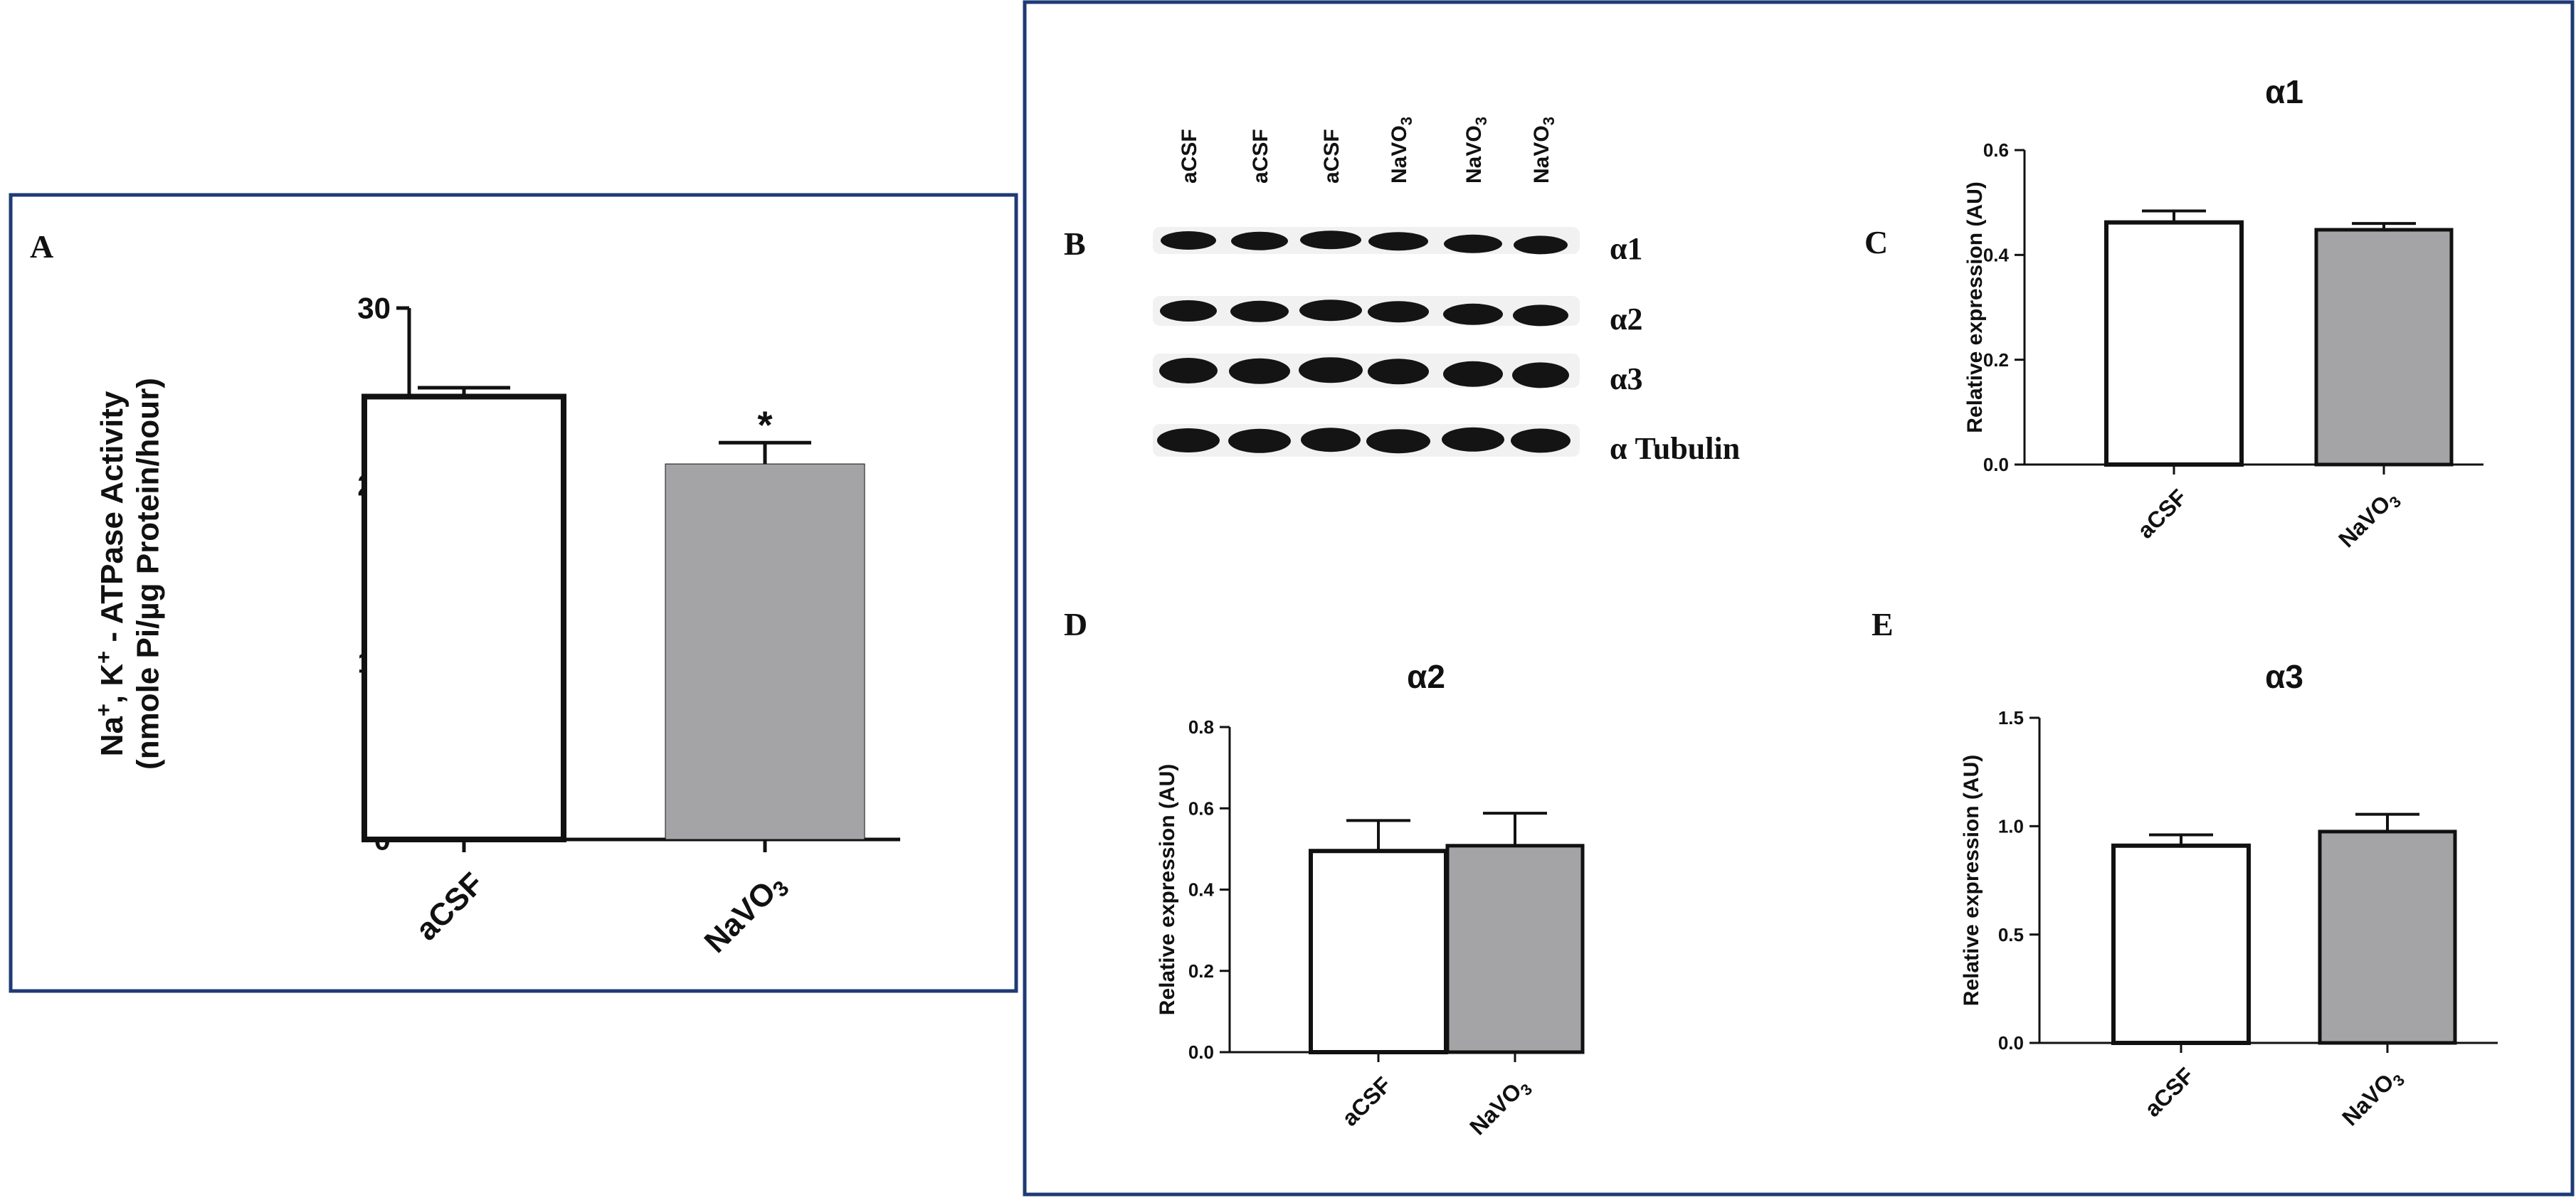 This screenshot has width=2576, height=1198. Describe the element at coordinates (1366, 240) in the screenshot. I see `blot-lane-background` at that location.